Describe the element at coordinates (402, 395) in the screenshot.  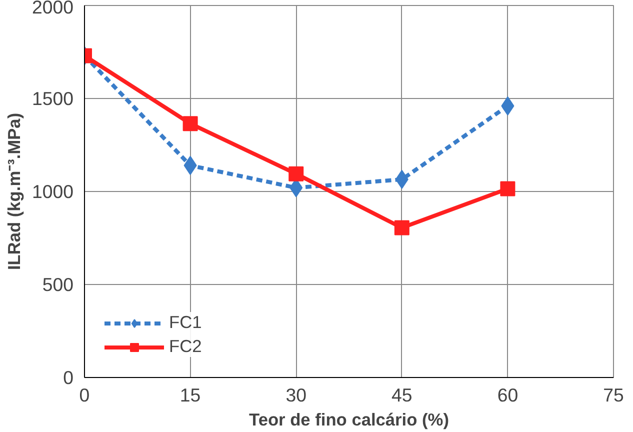
I see `x-tick-label: 45` at that location.